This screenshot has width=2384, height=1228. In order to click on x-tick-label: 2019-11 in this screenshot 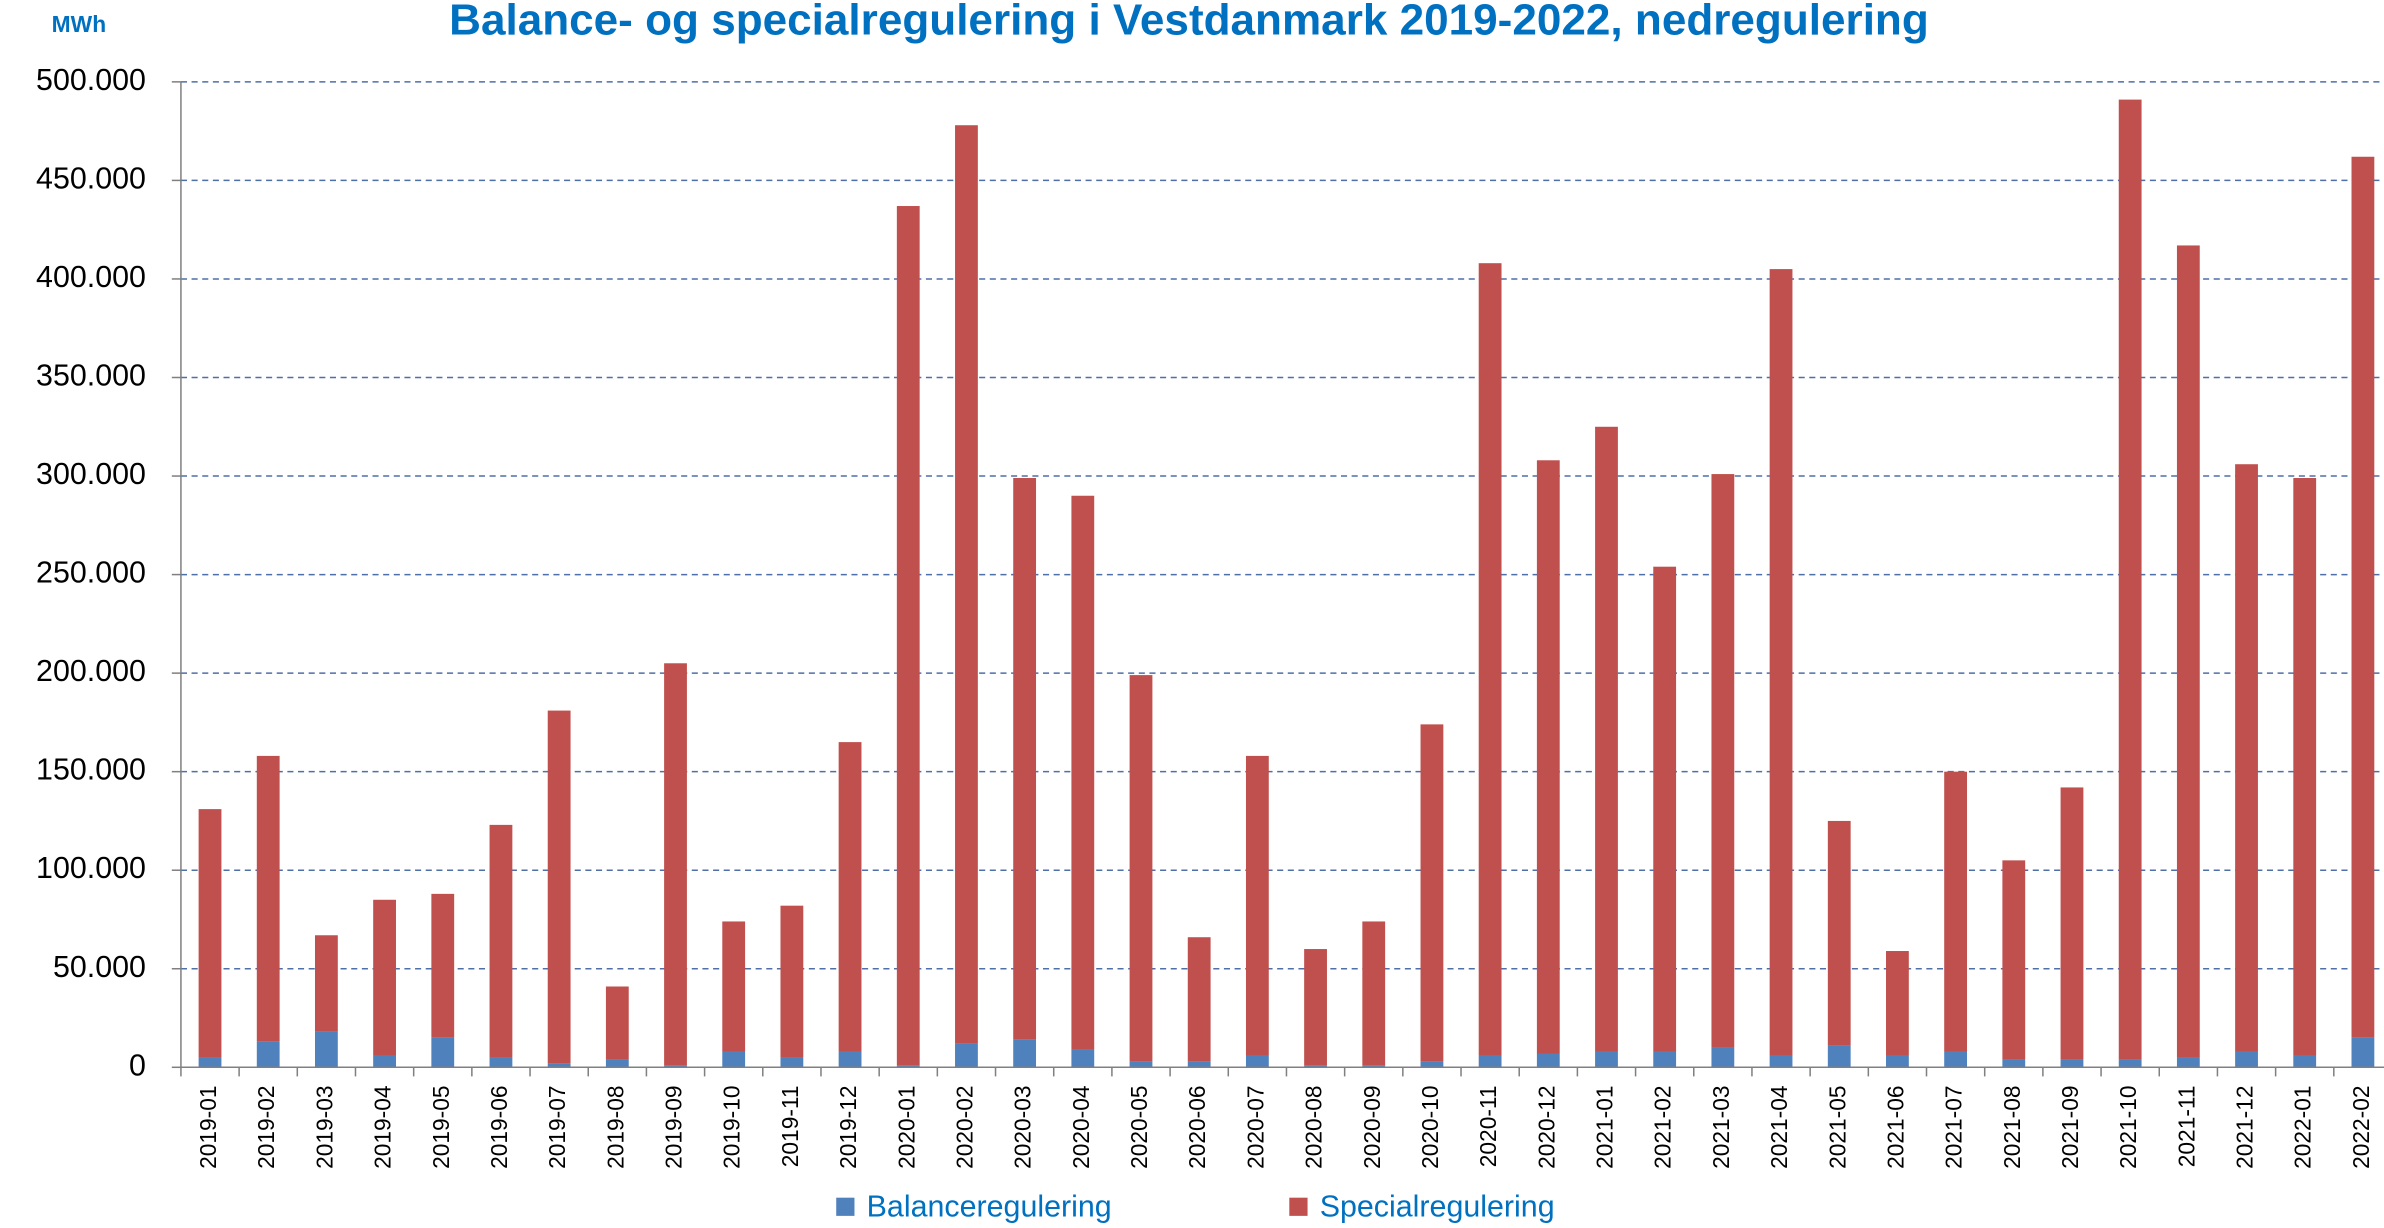, I will do `click(790, 1126)`.